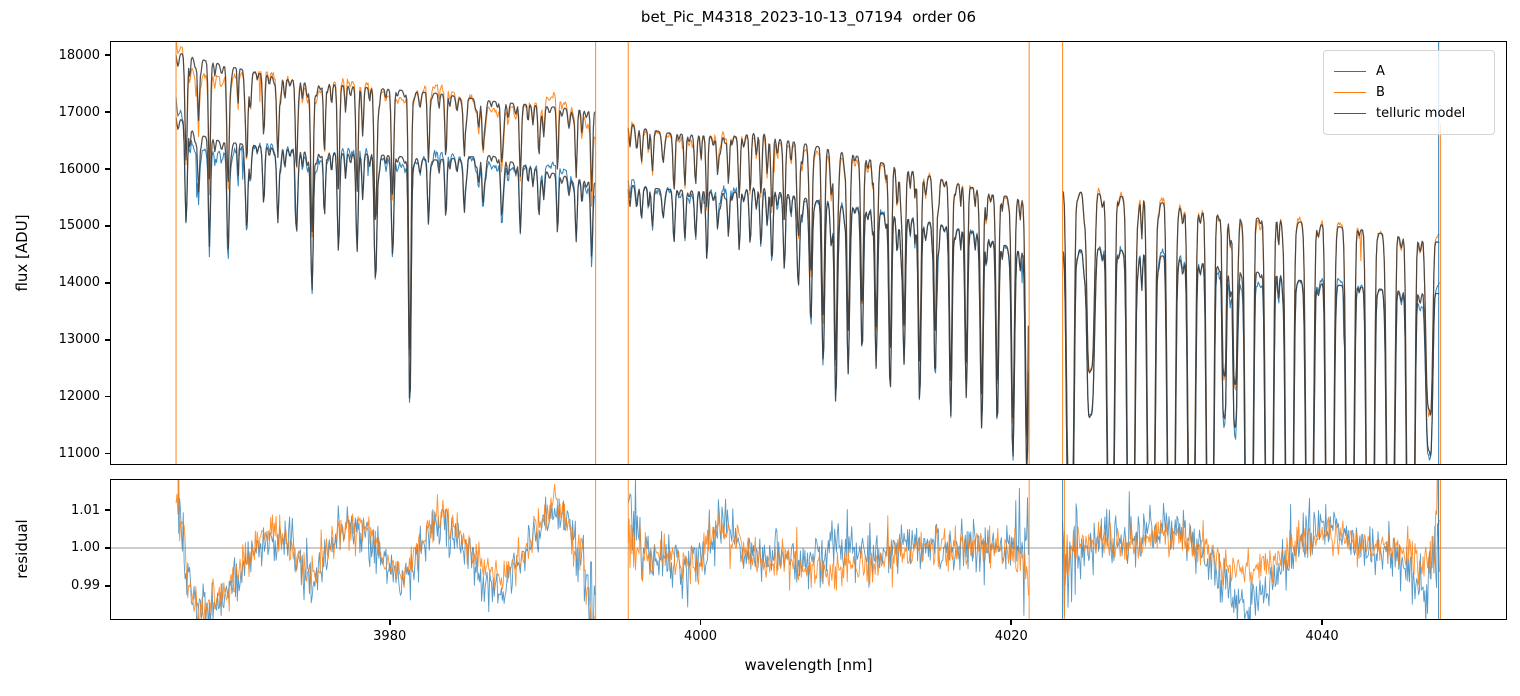 This screenshot has height=696, width=1520. I want to click on flux-tick-label: 11000, so click(79, 454).